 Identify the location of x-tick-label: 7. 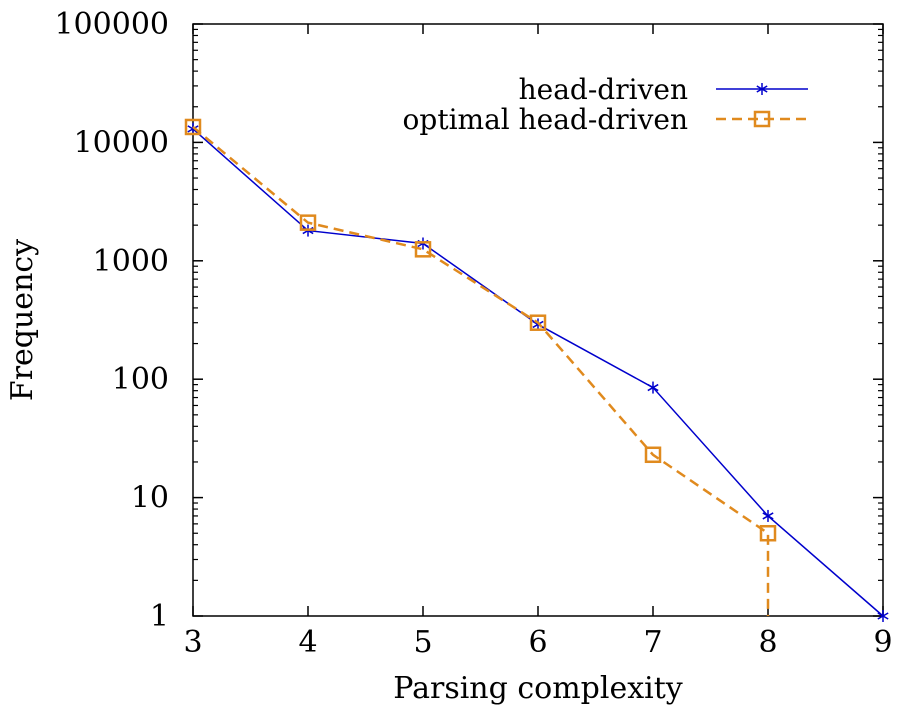
(652, 642).